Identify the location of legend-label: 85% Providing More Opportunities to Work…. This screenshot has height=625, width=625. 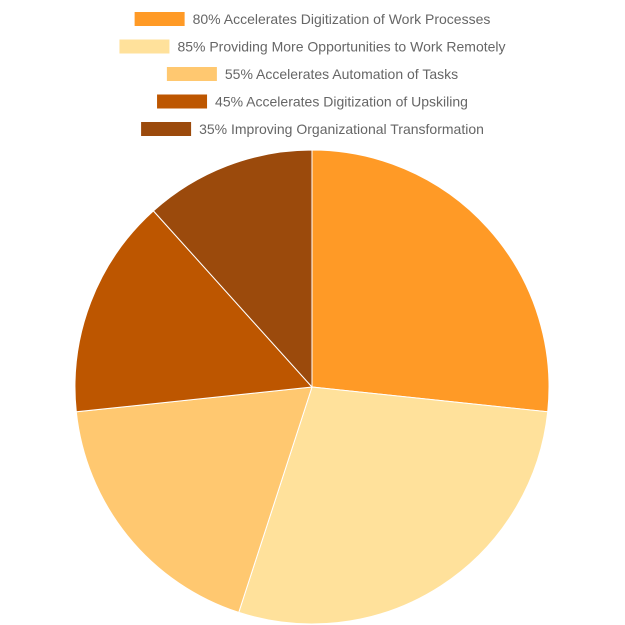
(341, 47).